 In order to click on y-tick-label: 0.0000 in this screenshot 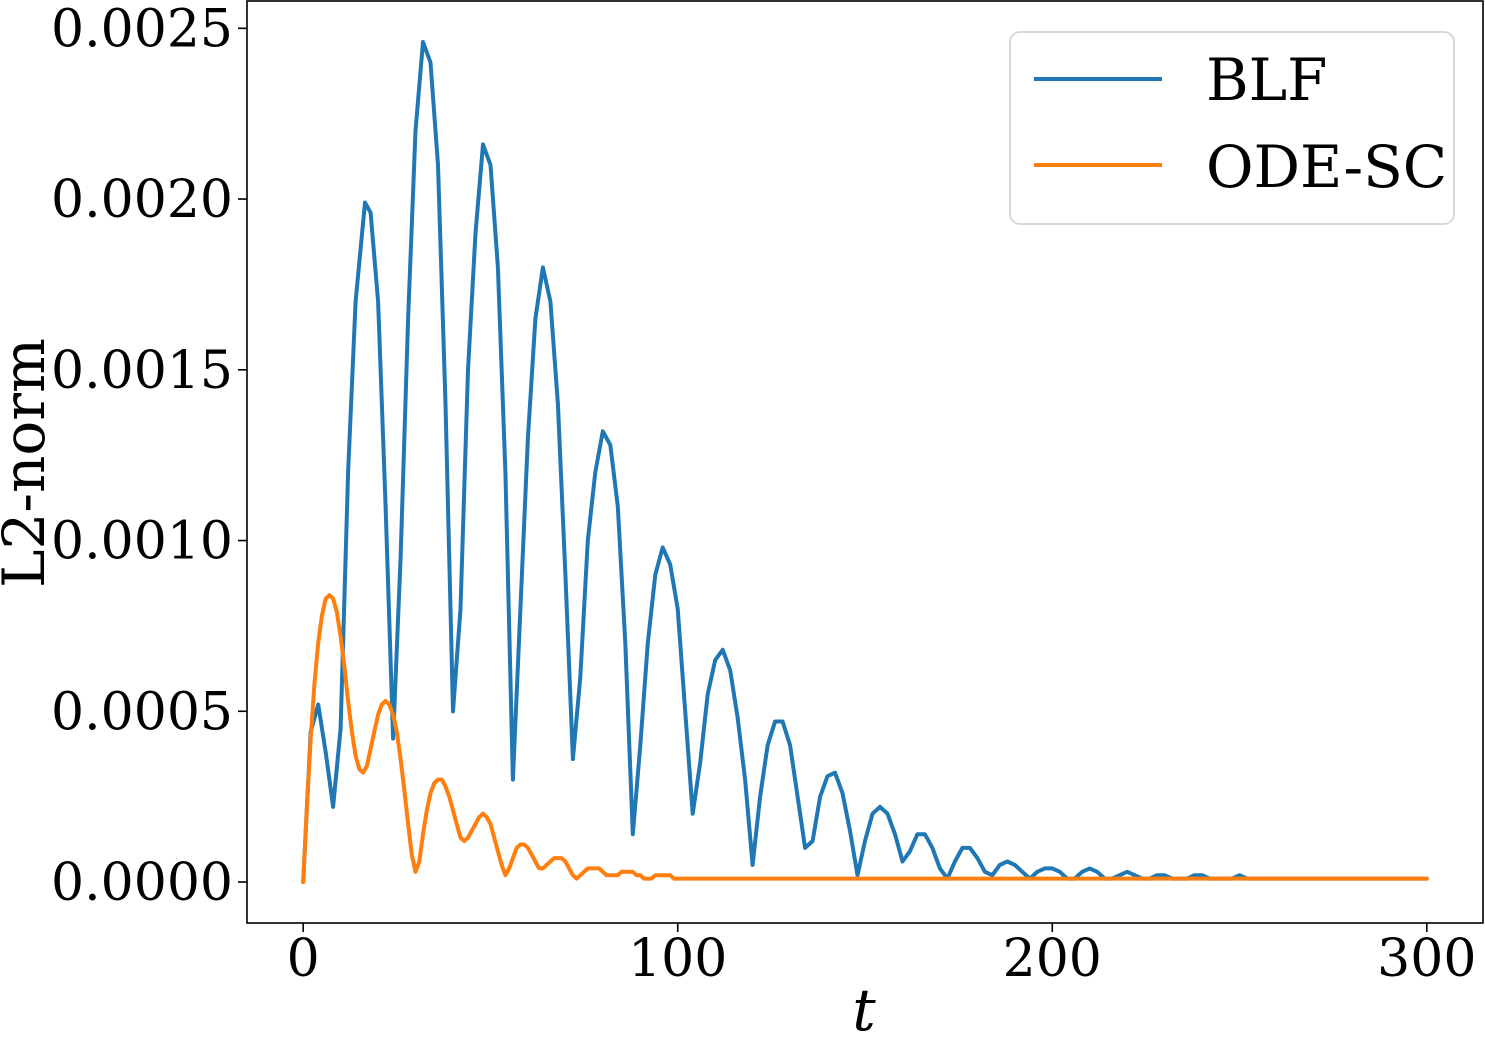, I will do `click(142, 883)`.